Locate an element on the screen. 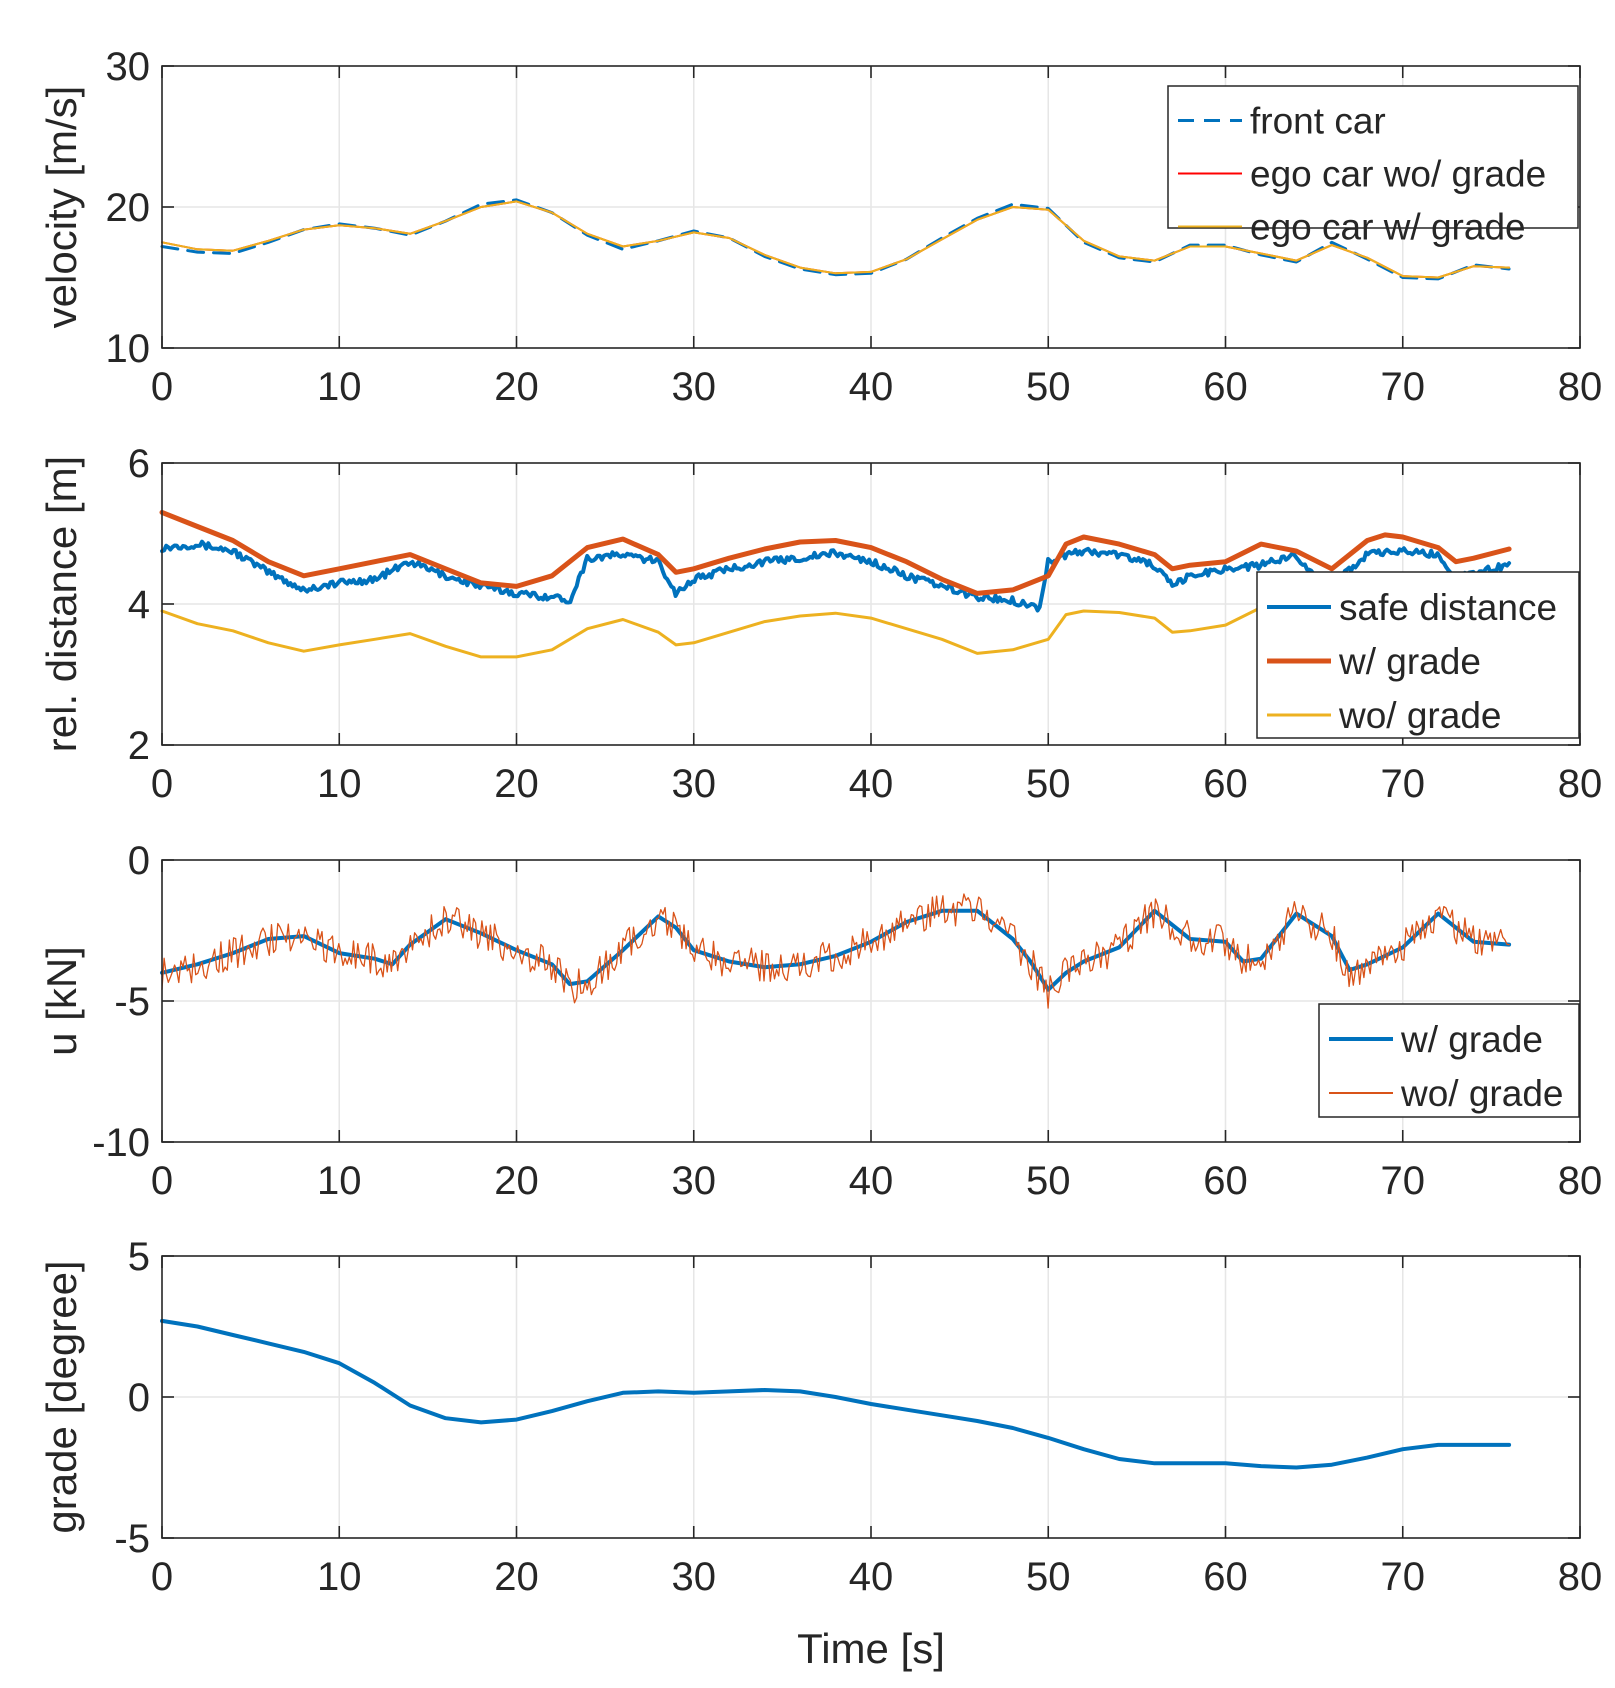 The image size is (1615, 1688). legend-entry: front car is located at coordinates (1318, 121).